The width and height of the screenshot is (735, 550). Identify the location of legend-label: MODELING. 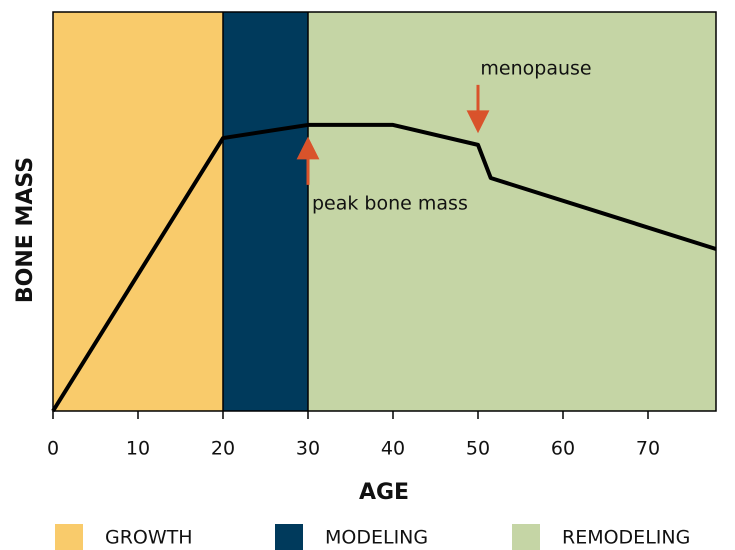
(376, 538).